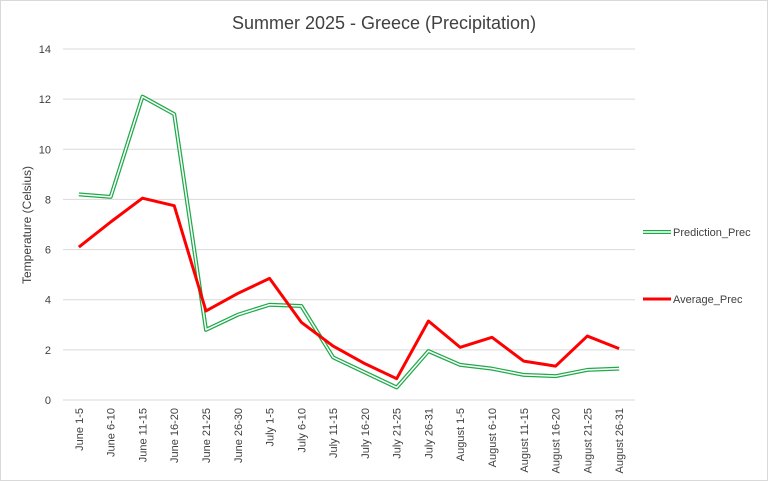 The height and width of the screenshot is (481, 768). What do you see at coordinates (239, 435) in the screenshot?
I see `x-tick-label: June 26-30` at bounding box center [239, 435].